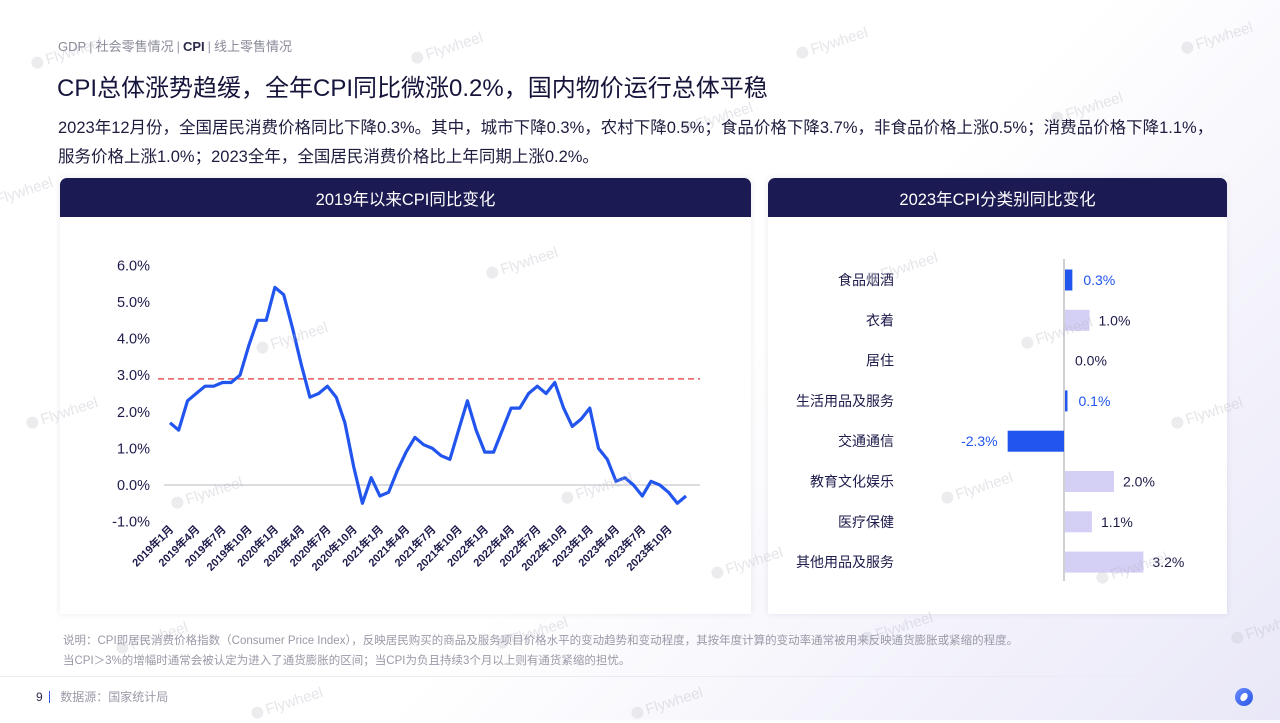  What do you see at coordinates (133, 449) in the screenshot?
I see `y-tick-label: 1.0%` at bounding box center [133, 449].